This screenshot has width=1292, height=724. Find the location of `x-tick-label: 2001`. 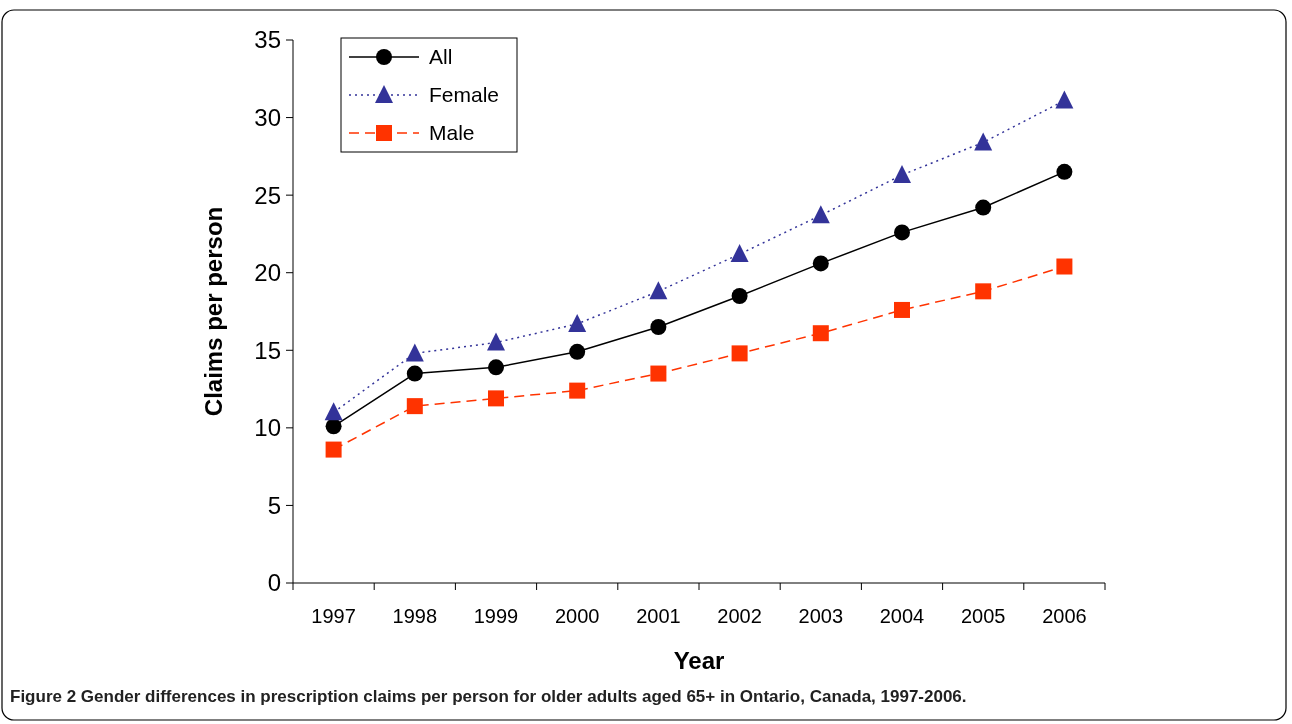

x-tick-label: 2001 is located at coordinates (658, 616).